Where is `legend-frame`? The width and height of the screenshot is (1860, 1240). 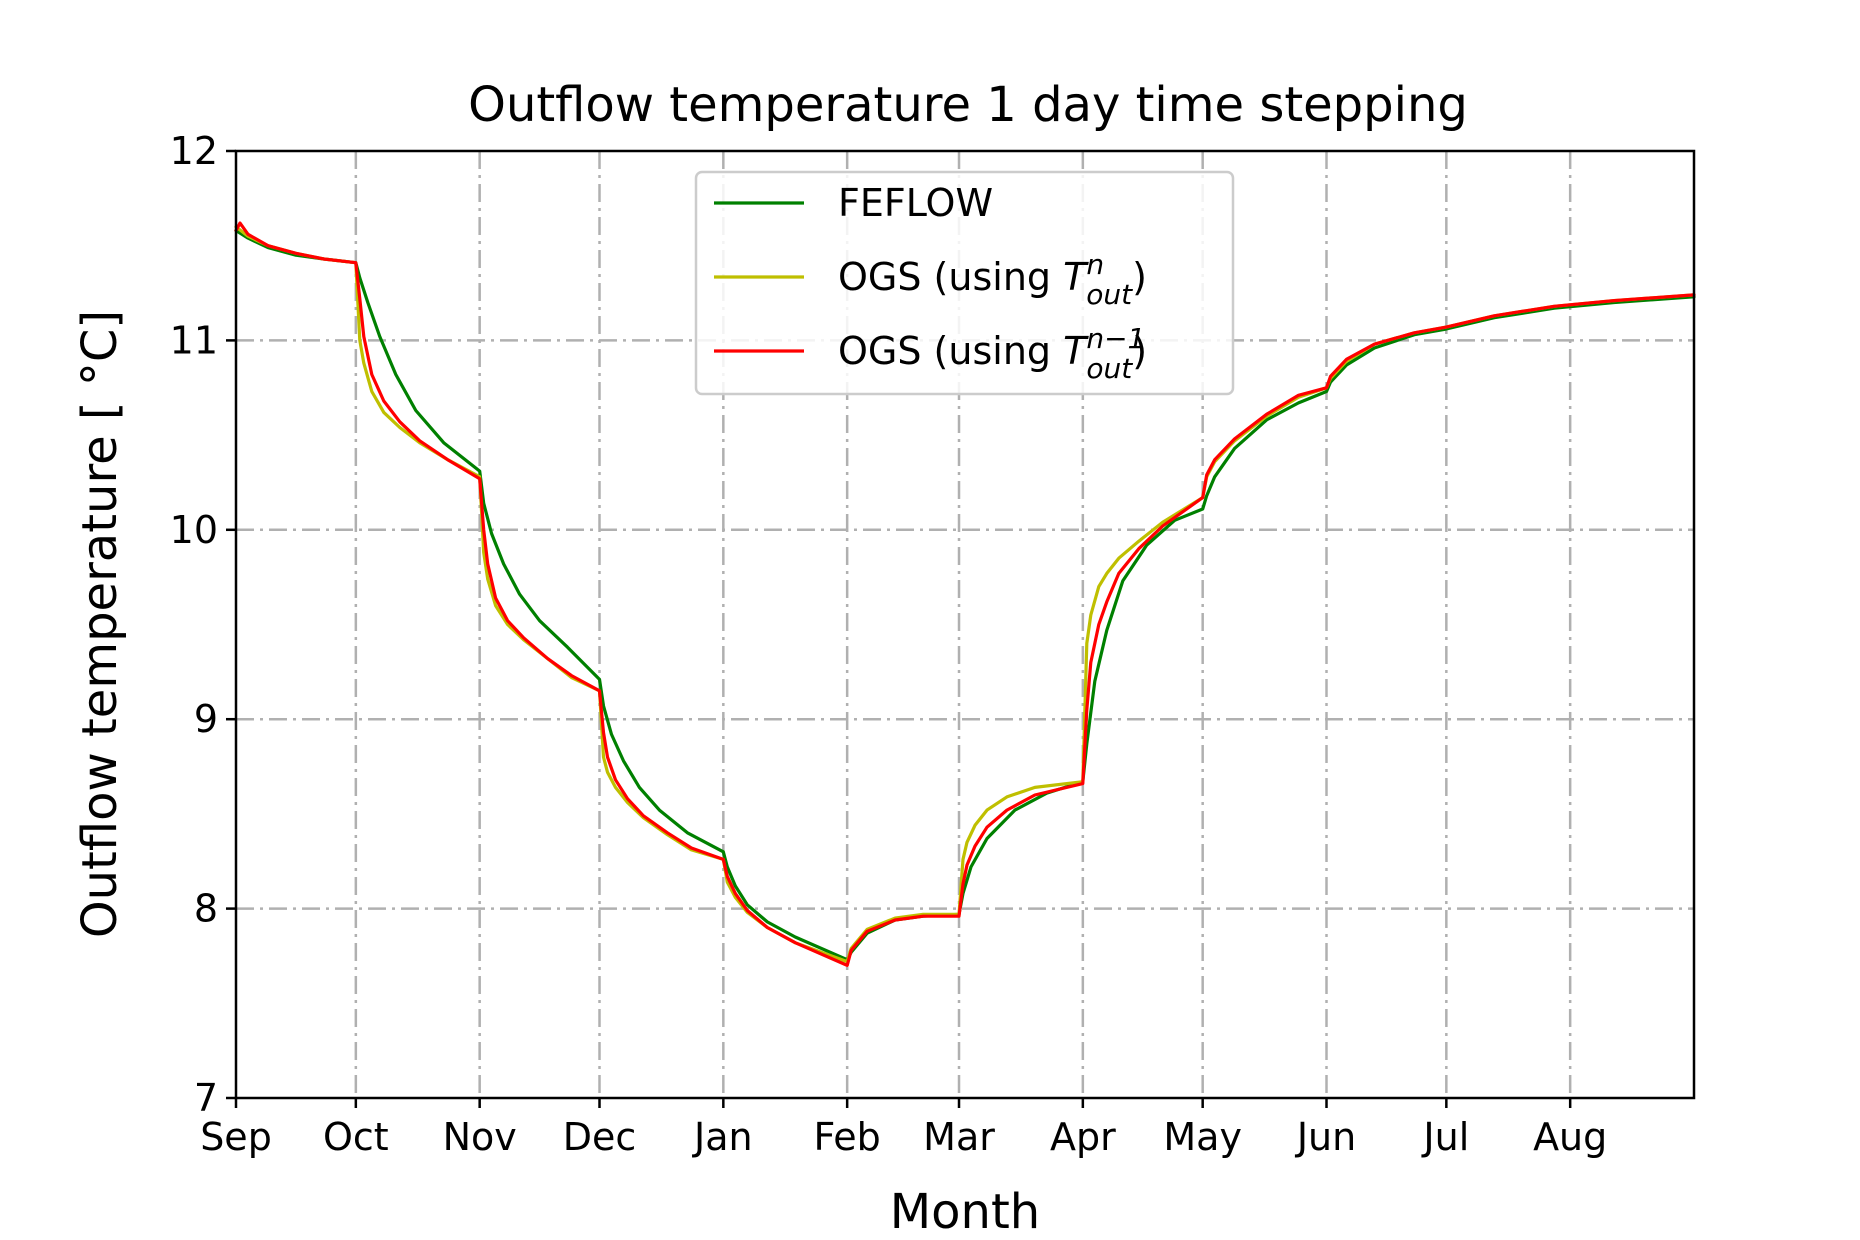 legend-frame is located at coordinates (964, 283).